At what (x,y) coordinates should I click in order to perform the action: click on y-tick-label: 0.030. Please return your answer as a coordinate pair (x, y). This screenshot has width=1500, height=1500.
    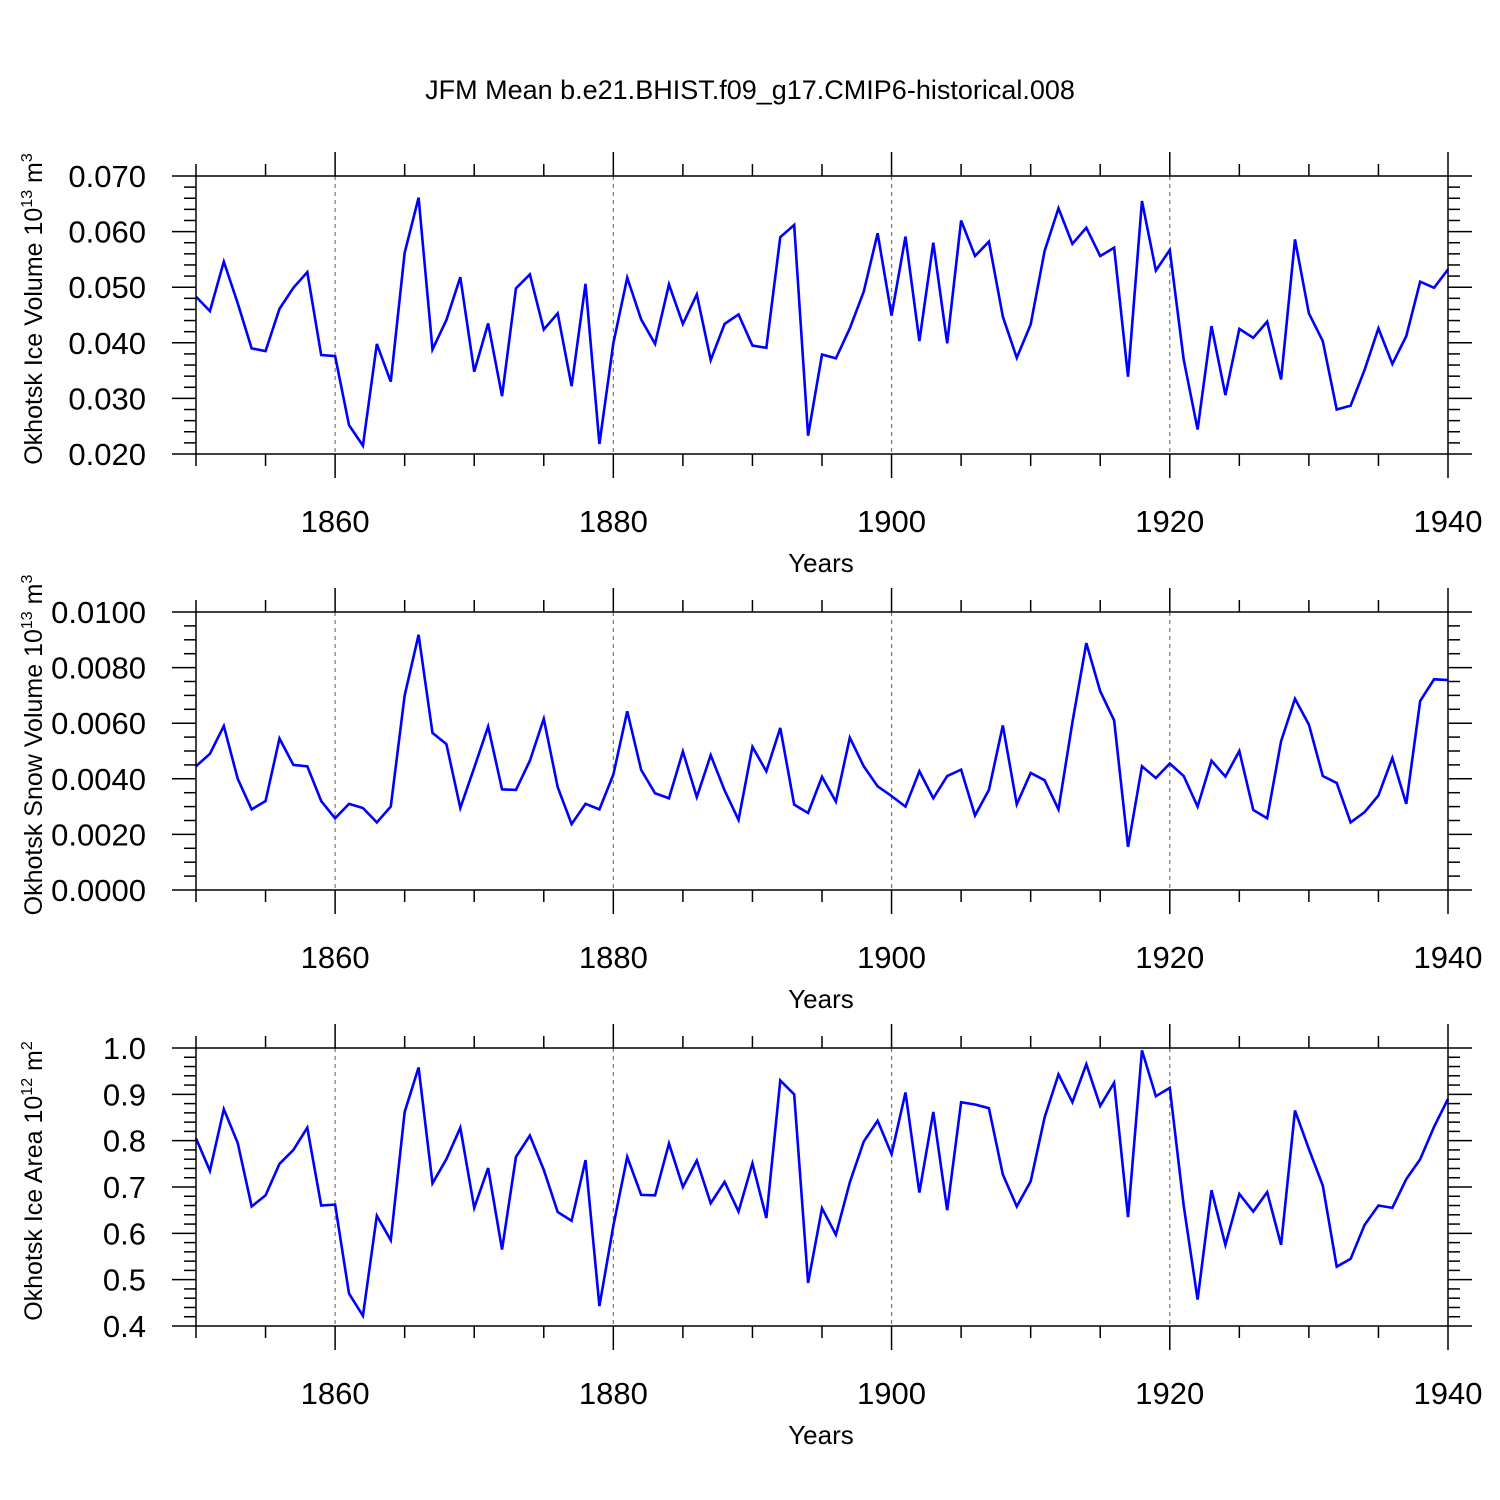
    Looking at the image, I should click on (107, 398).